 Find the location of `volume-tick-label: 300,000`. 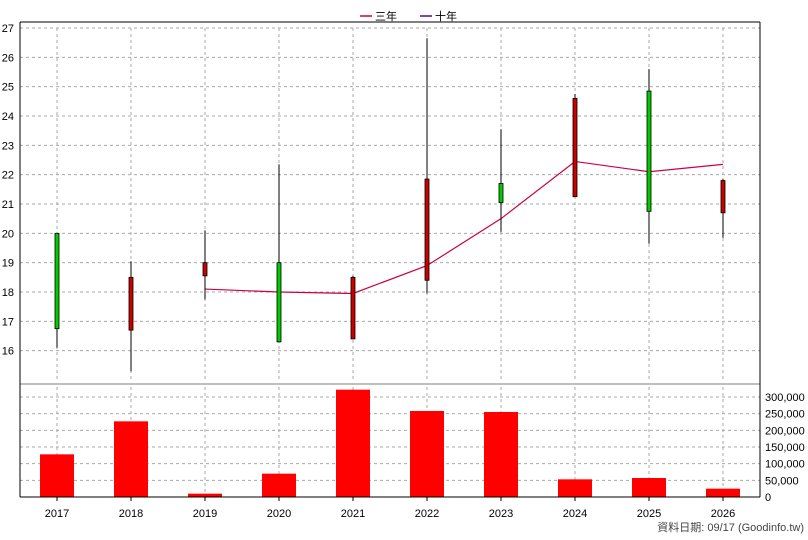

volume-tick-label: 300,000 is located at coordinates (785, 398).